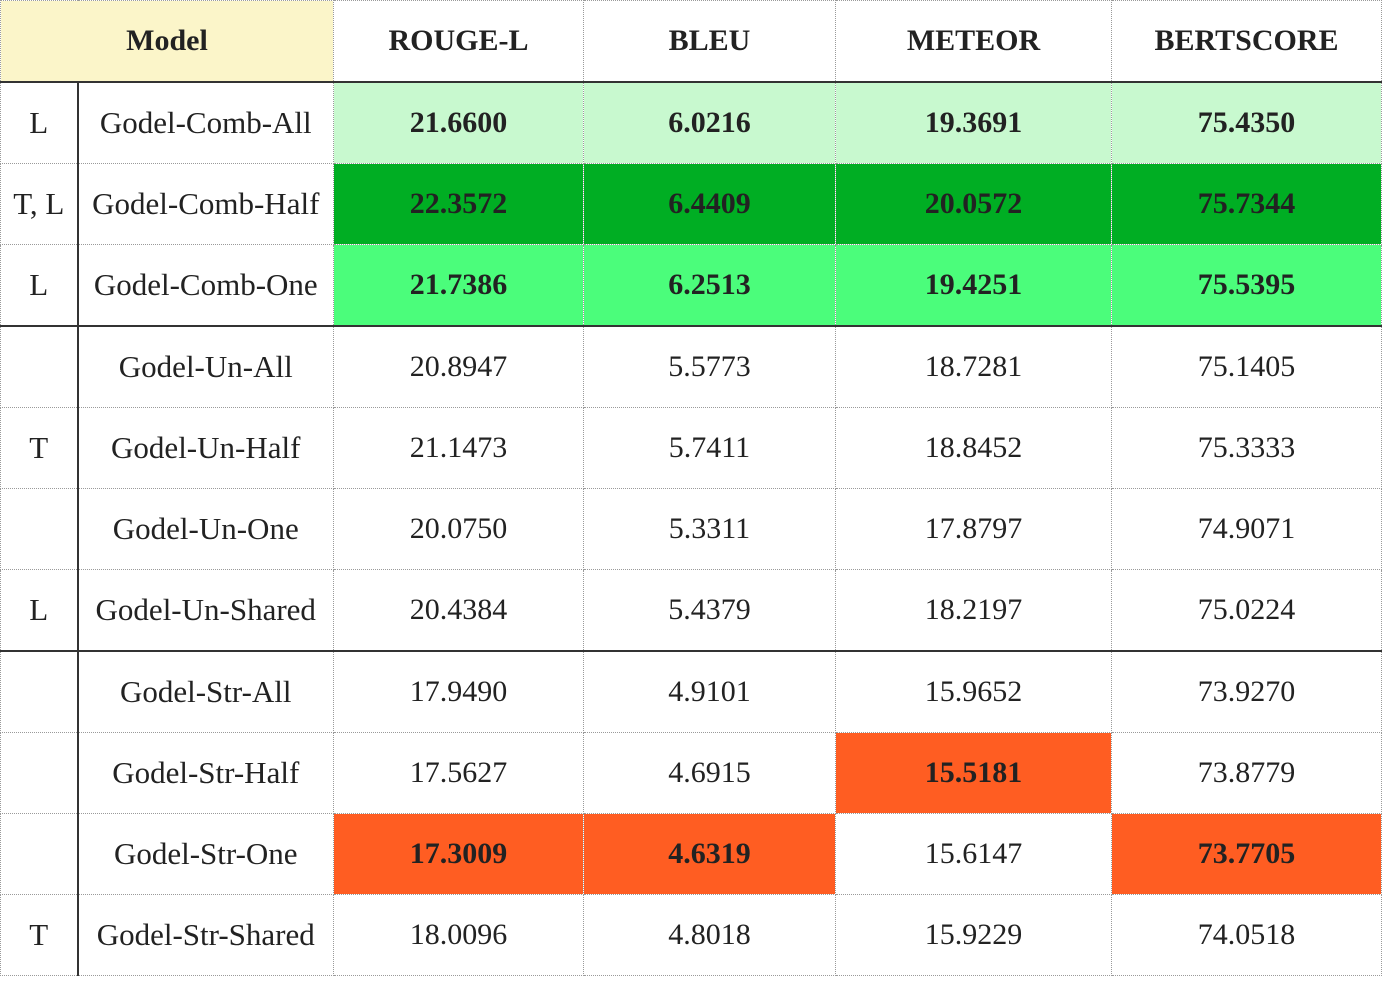 The height and width of the screenshot is (984, 1382). Describe the element at coordinates (973, 773) in the screenshot. I see `meteor-cell: 15.5181` at that location.